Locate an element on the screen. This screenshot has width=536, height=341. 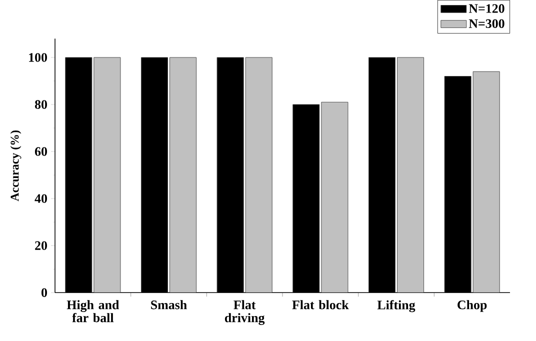
y-tick-label: 20 is located at coordinates (41, 245).